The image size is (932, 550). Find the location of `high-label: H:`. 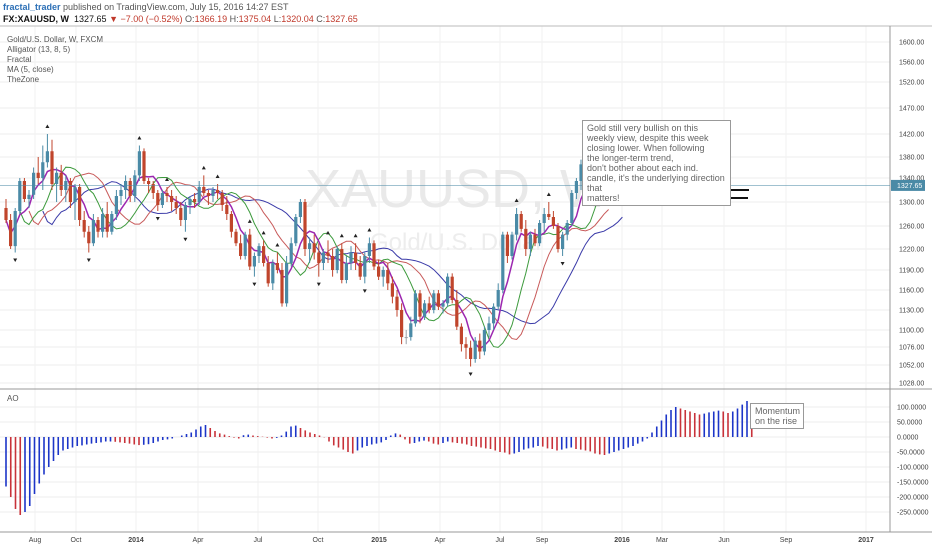

high-label: H: is located at coordinates (234, 19).